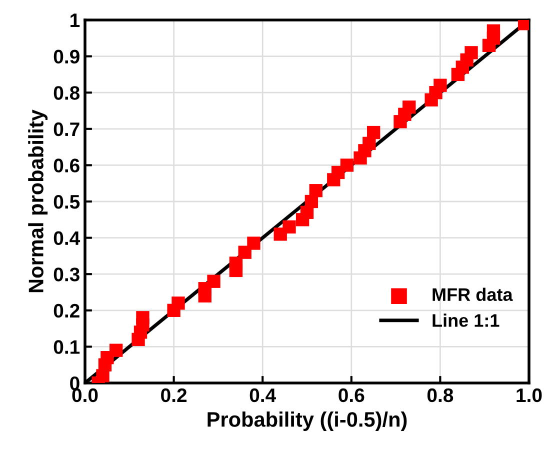 The height and width of the screenshot is (452, 551). What do you see at coordinates (440, 395) in the screenshot?
I see `x-tick-label: 0.8` at bounding box center [440, 395].